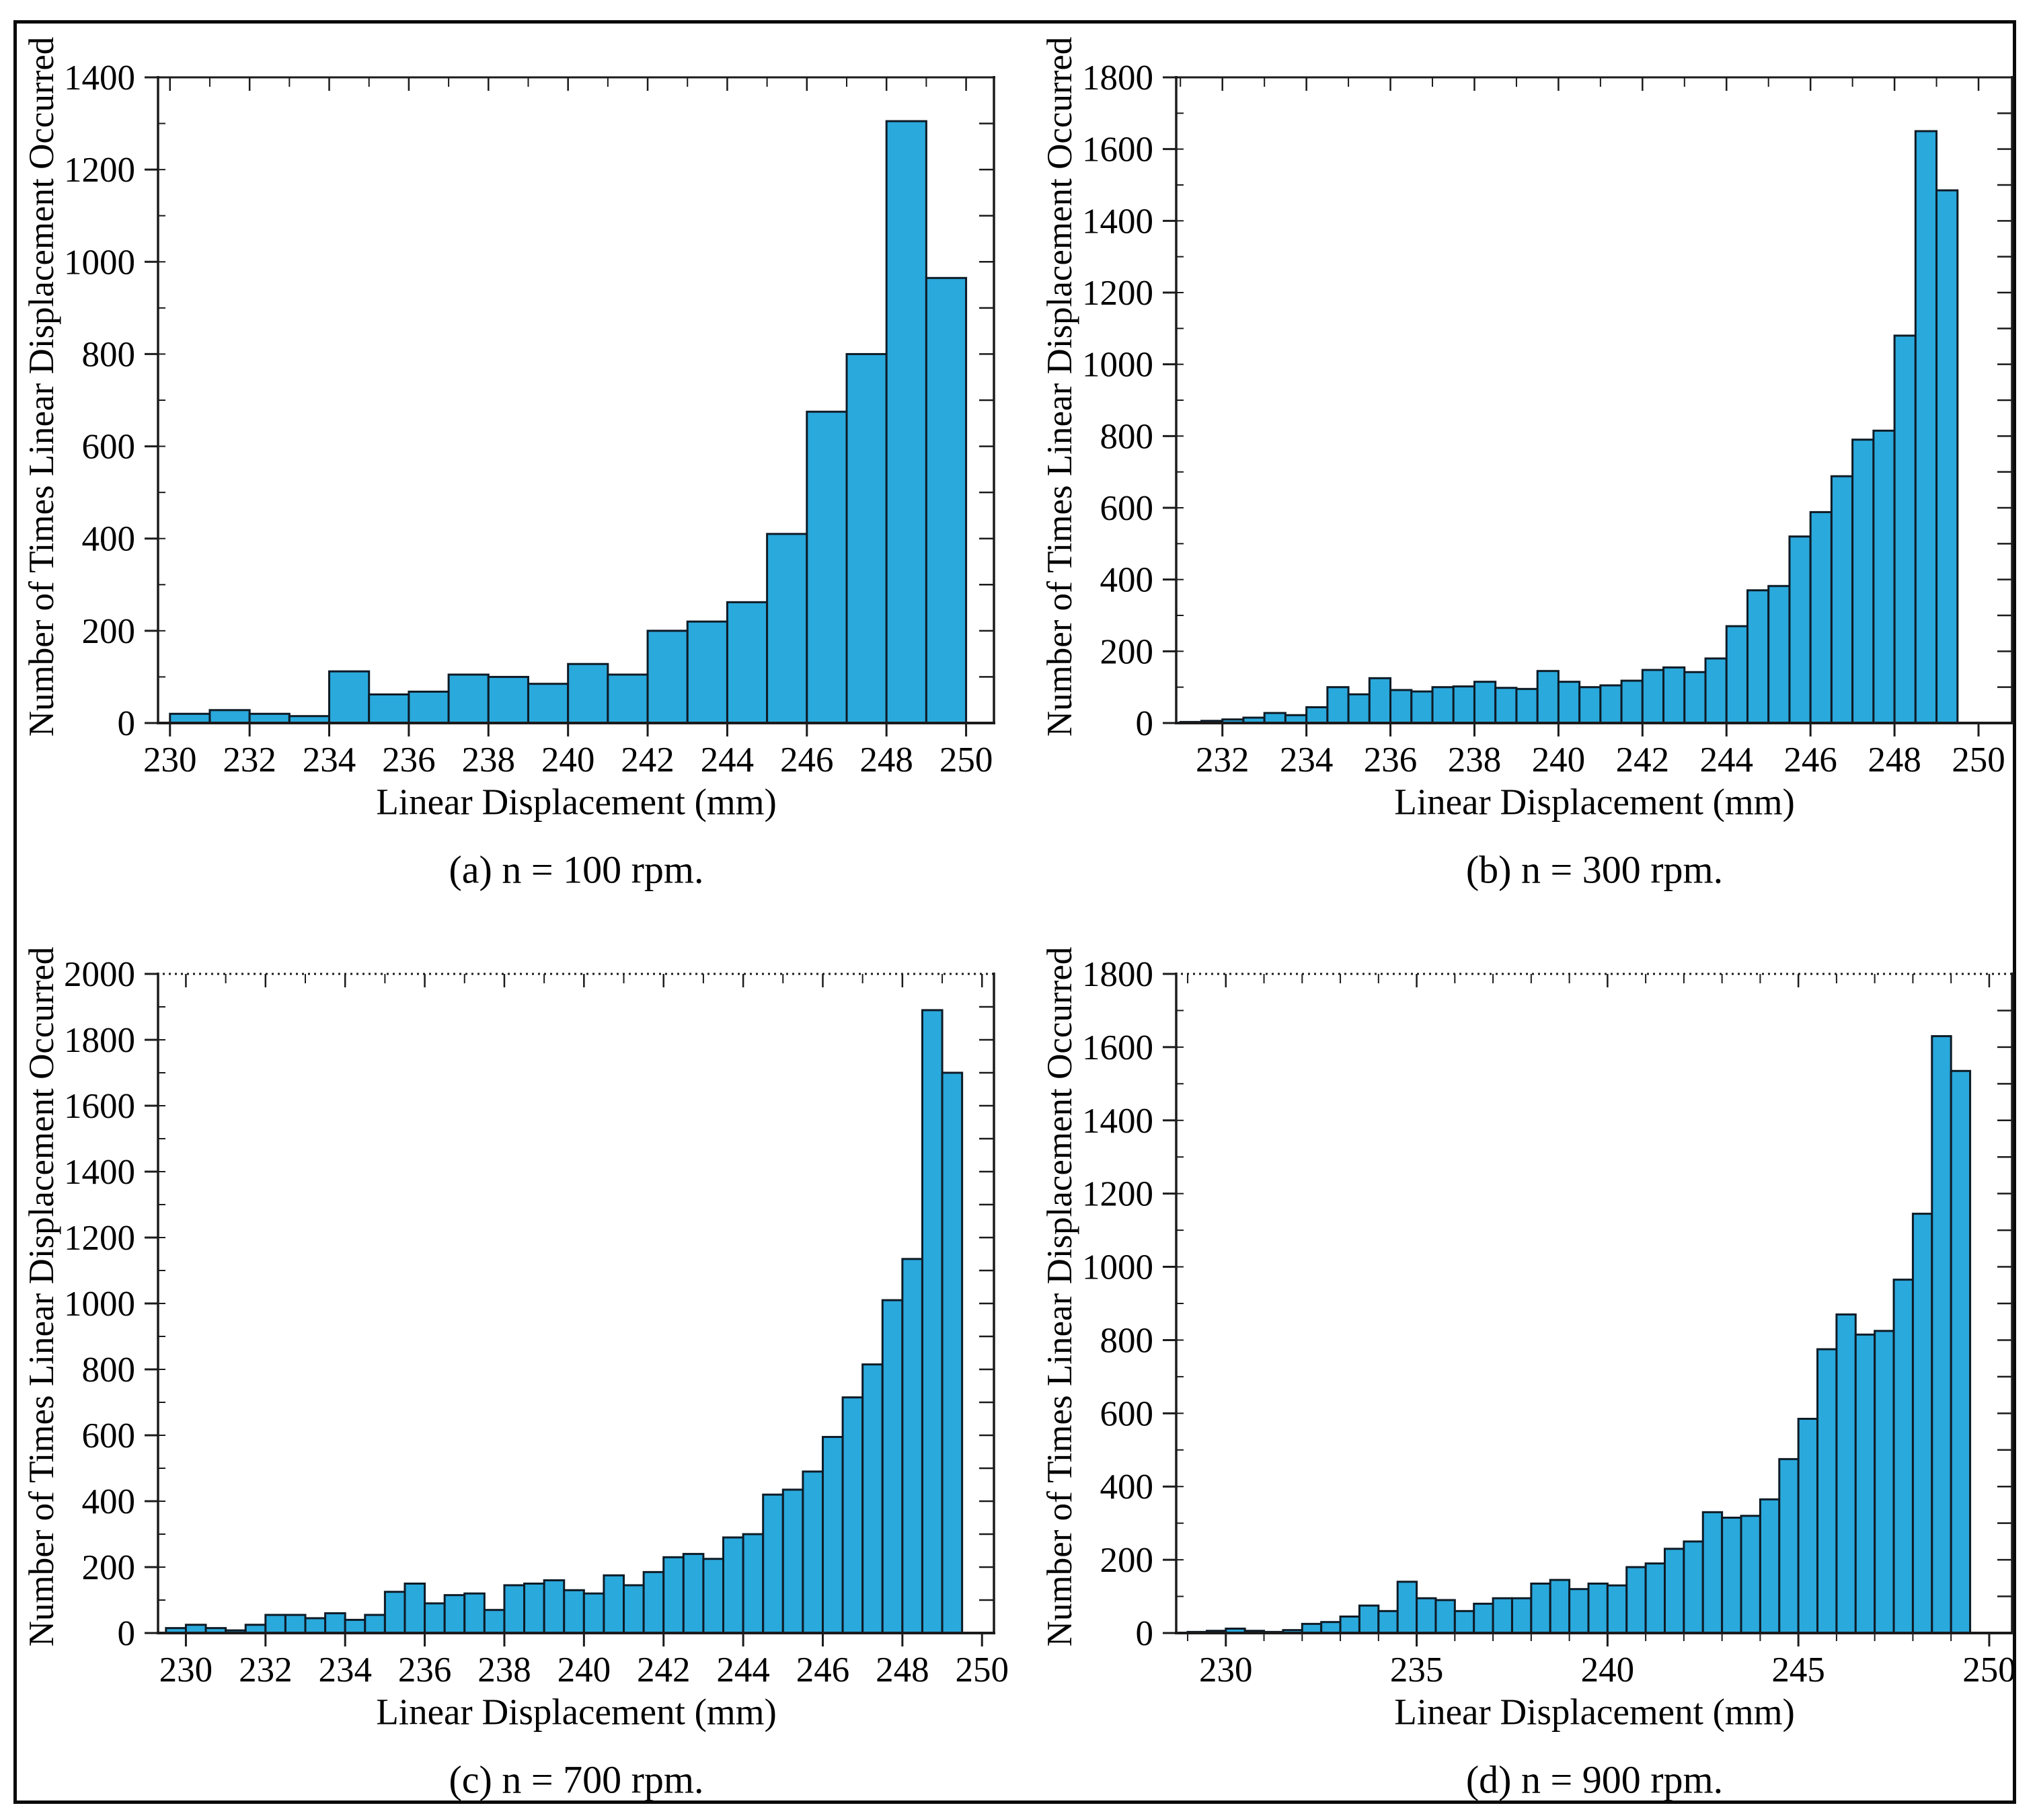 This screenshot has height=1820, width=2037. I want to click on subplot-caption-b: (b) n = 300 rpm., so click(1594, 869).